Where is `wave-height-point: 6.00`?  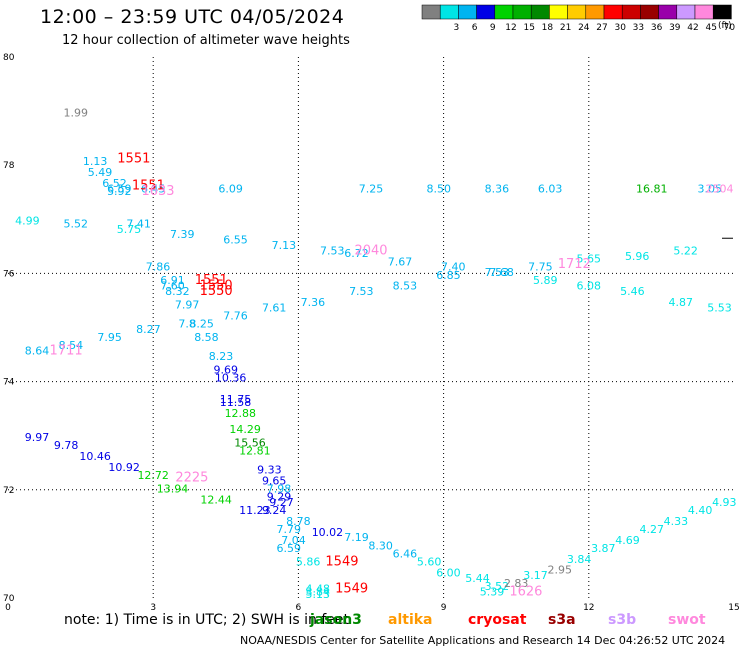 wave-height-point: 6.00 is located at coordinates (448, 572).